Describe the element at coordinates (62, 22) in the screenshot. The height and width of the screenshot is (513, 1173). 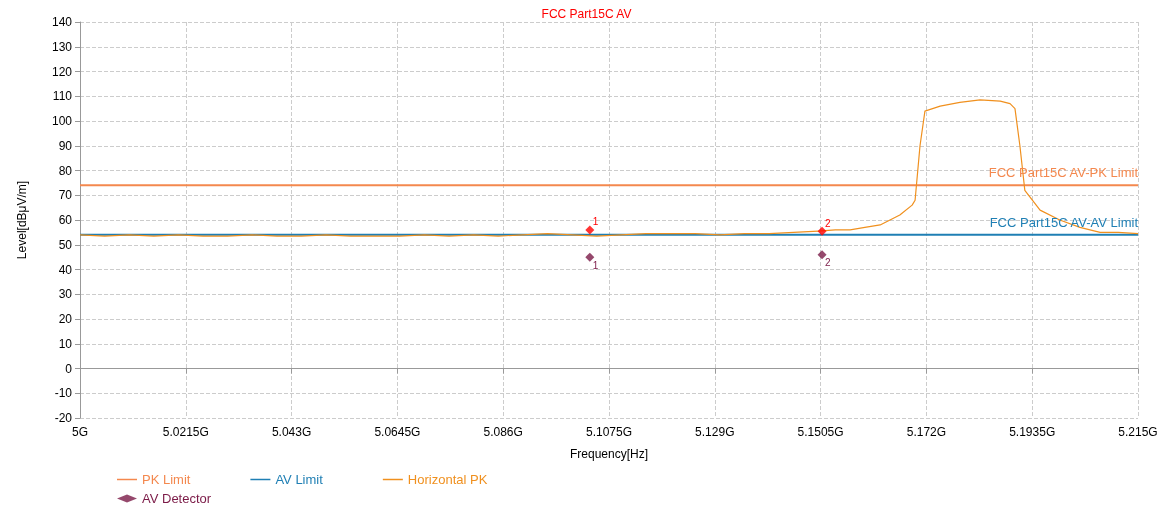
I see `y-tick-label: 140` at that location.